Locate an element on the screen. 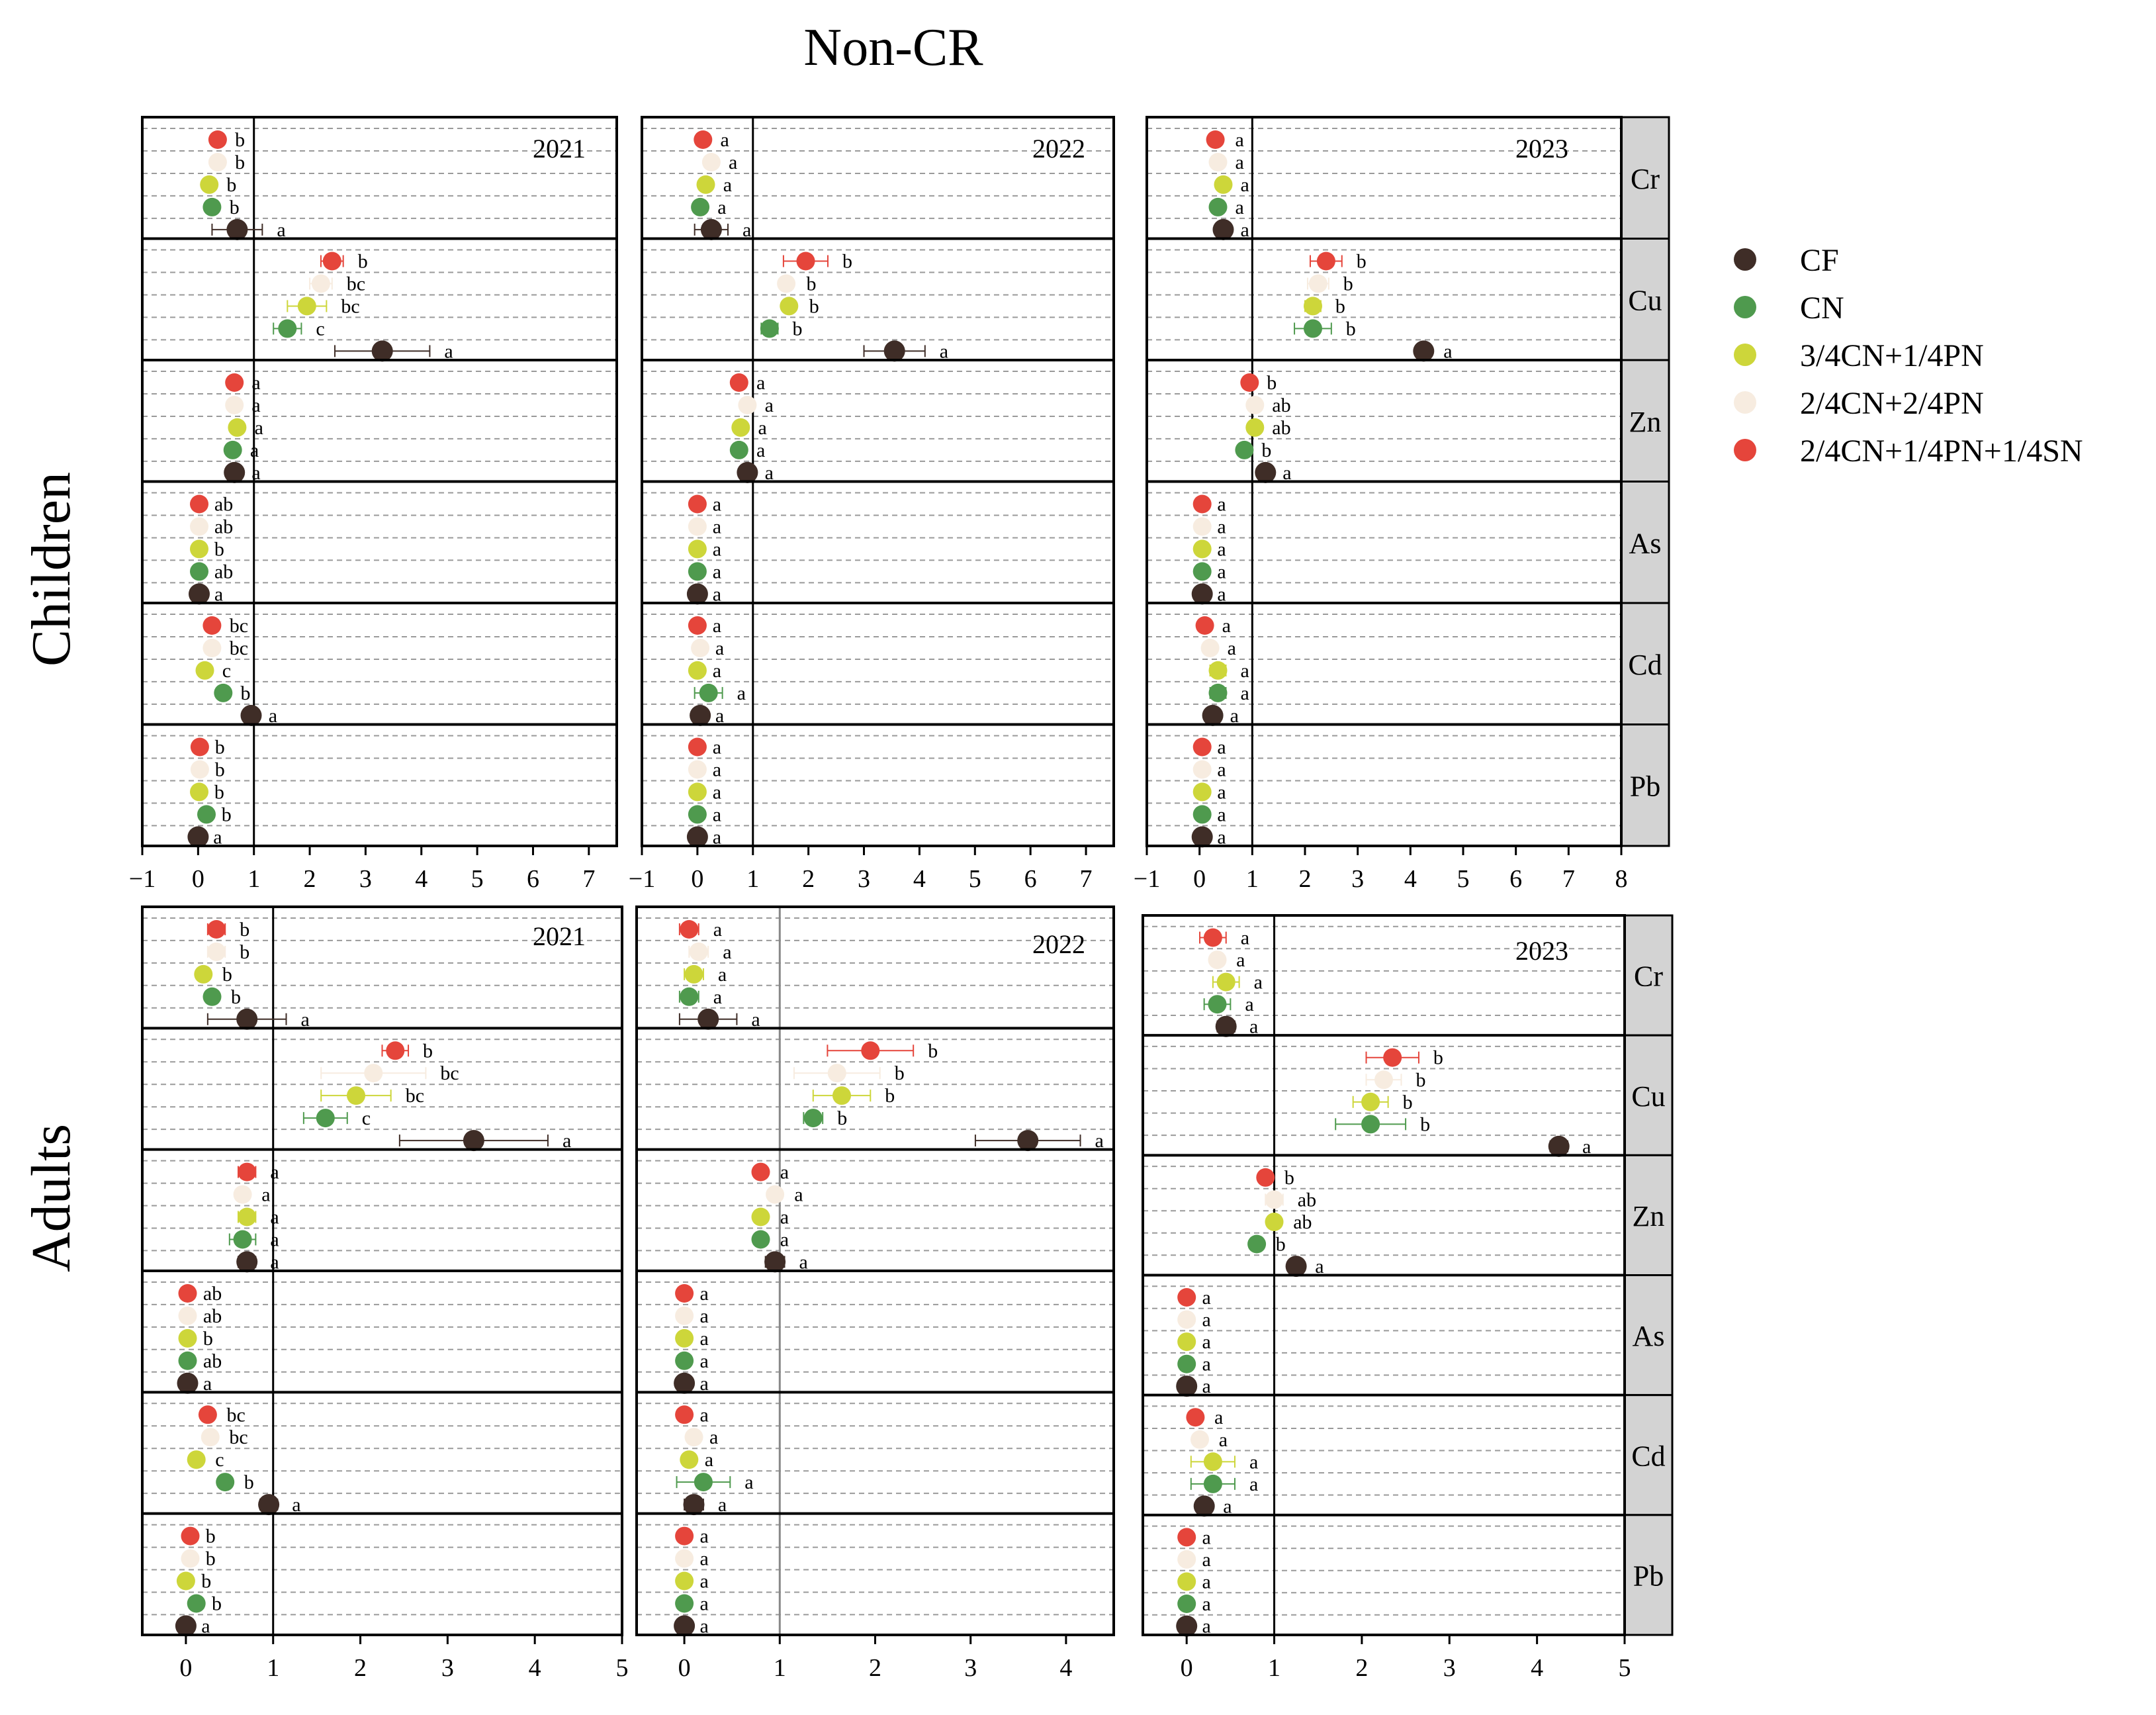 This screenshot has width=2156, height=1715. x-tick-label: 8 is located at coordinates (1621, 879).